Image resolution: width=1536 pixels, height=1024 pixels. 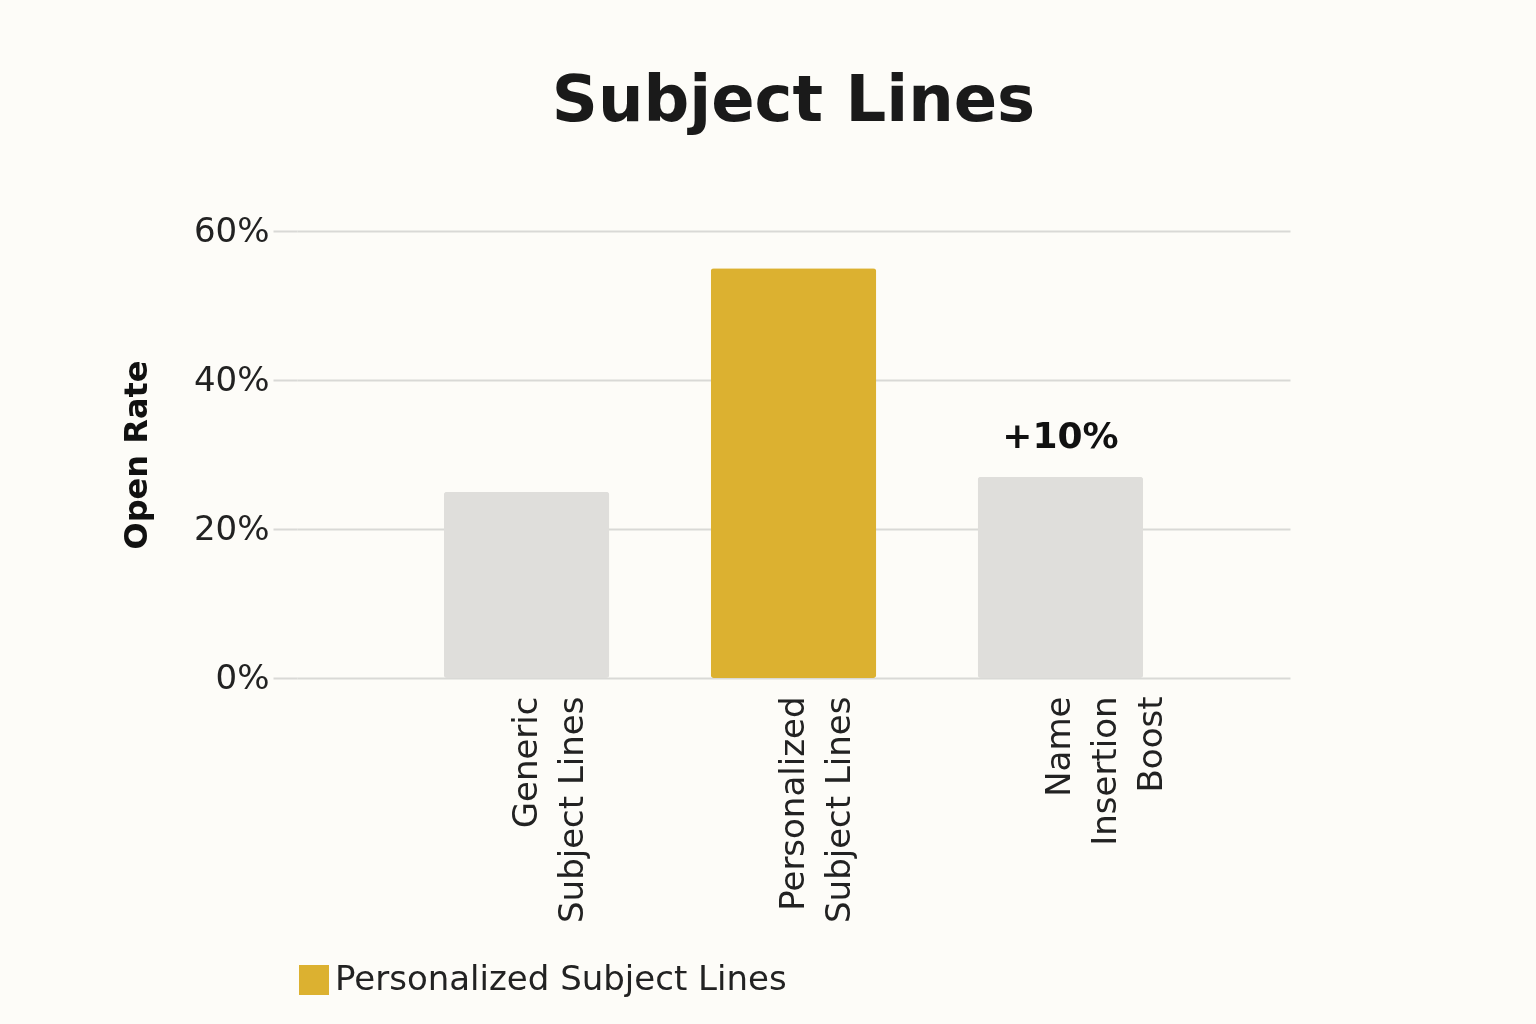 I want to click on annotation: +10%, so click(x=1060, y=435).